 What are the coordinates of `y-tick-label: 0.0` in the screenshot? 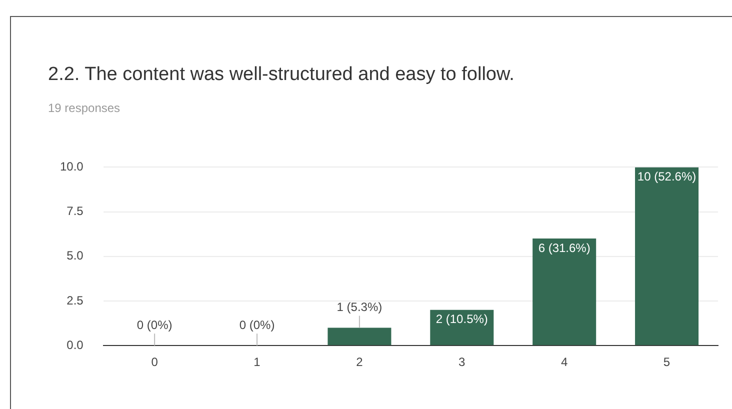 It's located at (75, 345).